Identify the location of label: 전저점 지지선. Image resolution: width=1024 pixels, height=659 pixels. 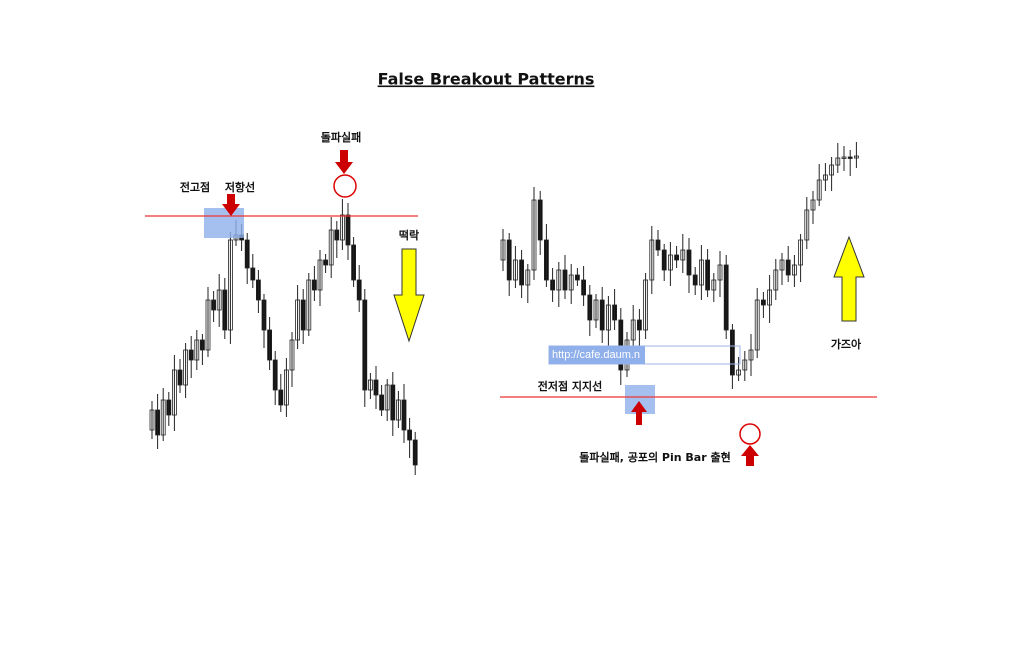
(570, 386).